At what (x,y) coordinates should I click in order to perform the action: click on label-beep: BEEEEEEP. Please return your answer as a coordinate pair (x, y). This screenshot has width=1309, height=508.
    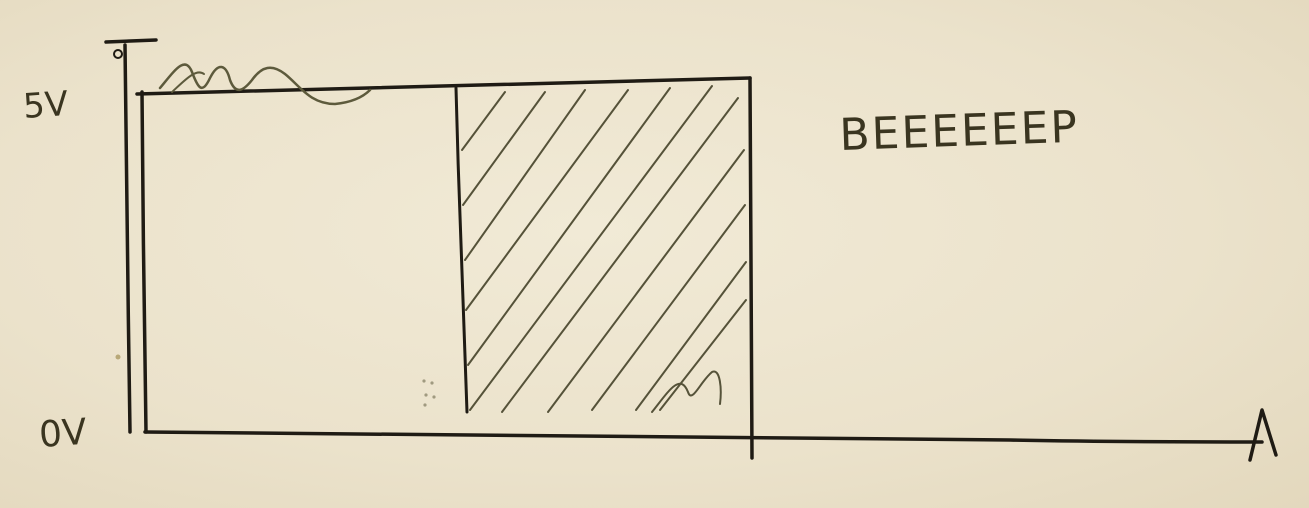
    Looking at the image, I should click on (959, 131).